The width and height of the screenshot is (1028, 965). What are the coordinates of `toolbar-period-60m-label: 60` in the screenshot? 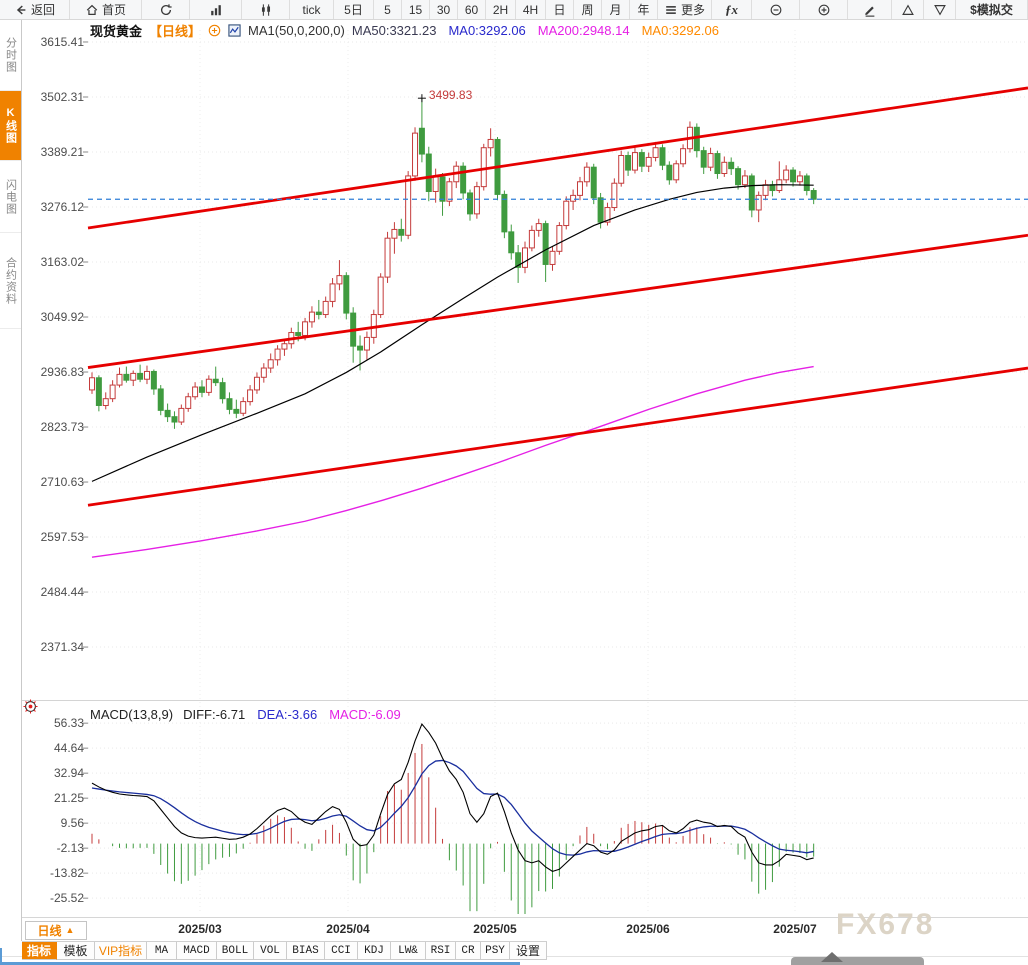 It's located at (471, 9).